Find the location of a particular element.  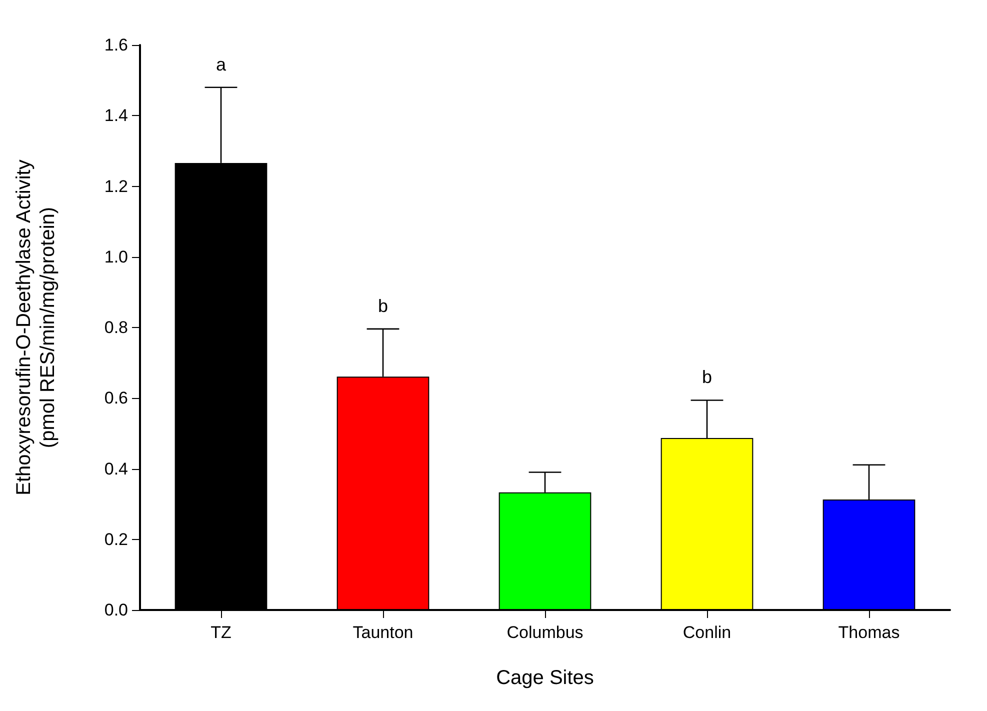

x-tick-label: Conlin is located at coordinates (707, 632).